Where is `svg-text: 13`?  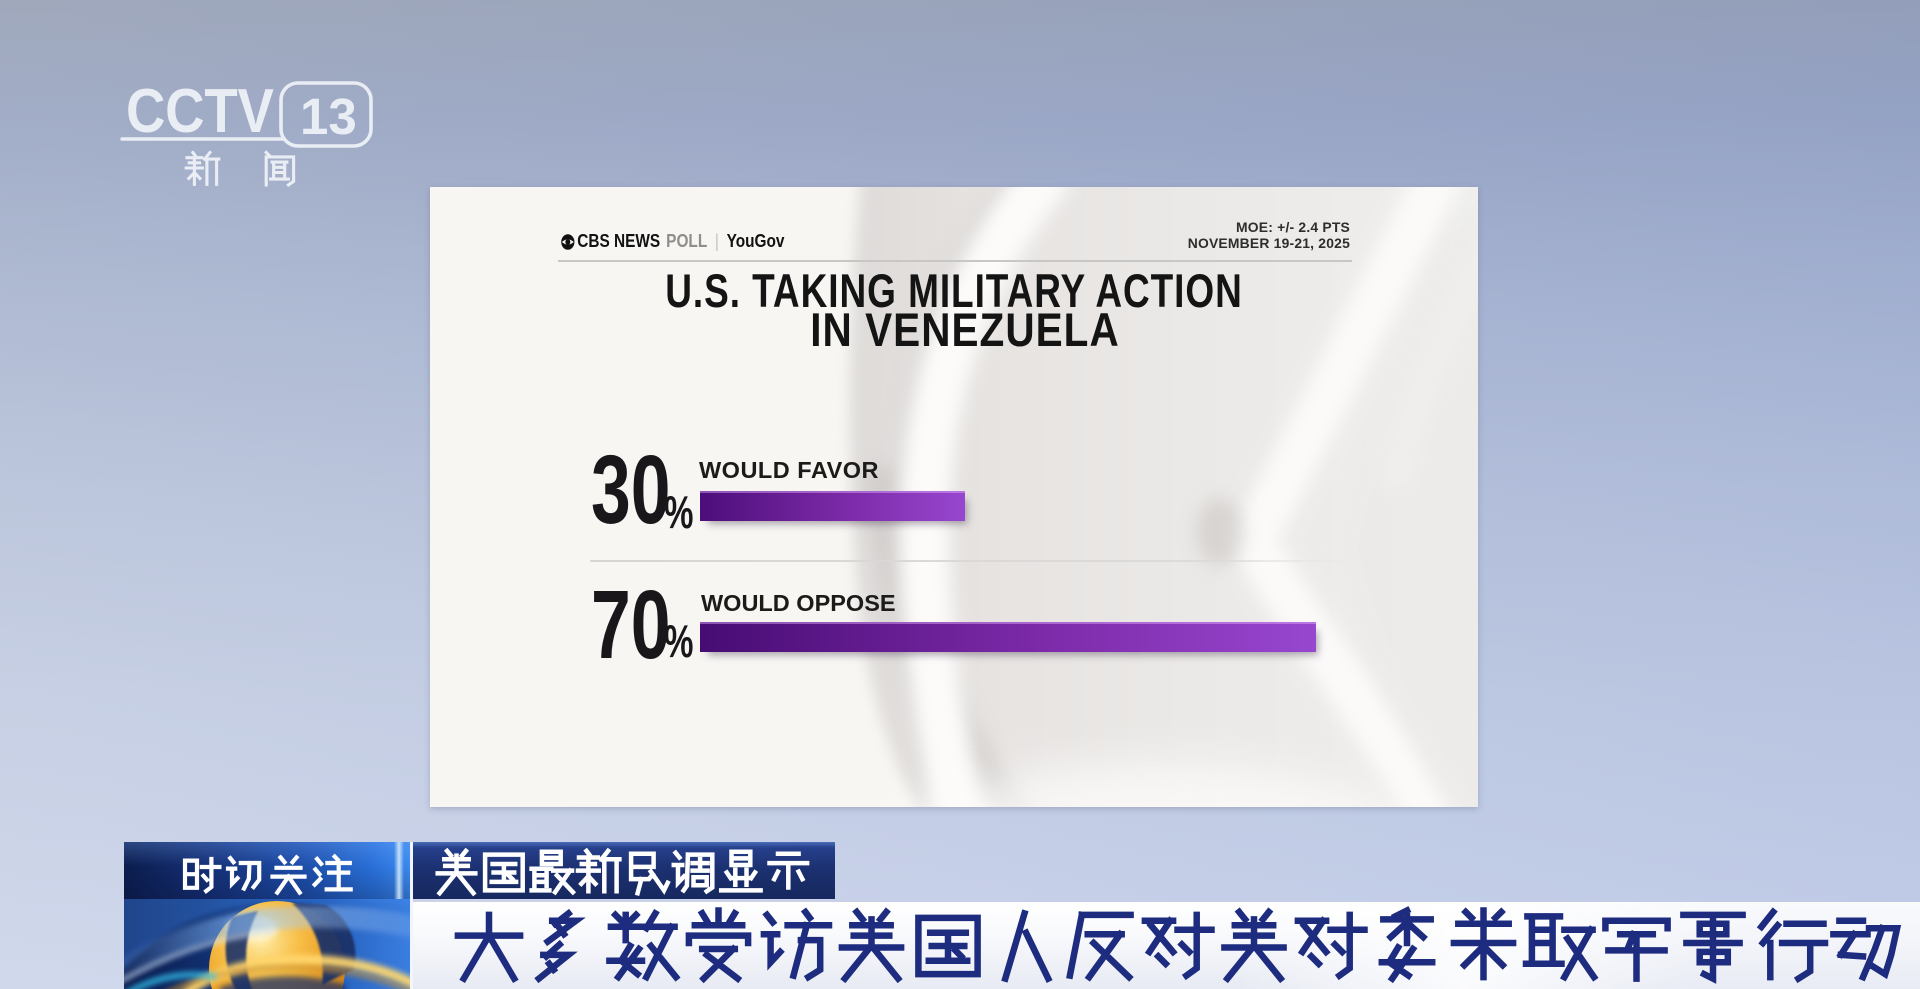 svg-text: 13 is located at coordinates (328, 116).